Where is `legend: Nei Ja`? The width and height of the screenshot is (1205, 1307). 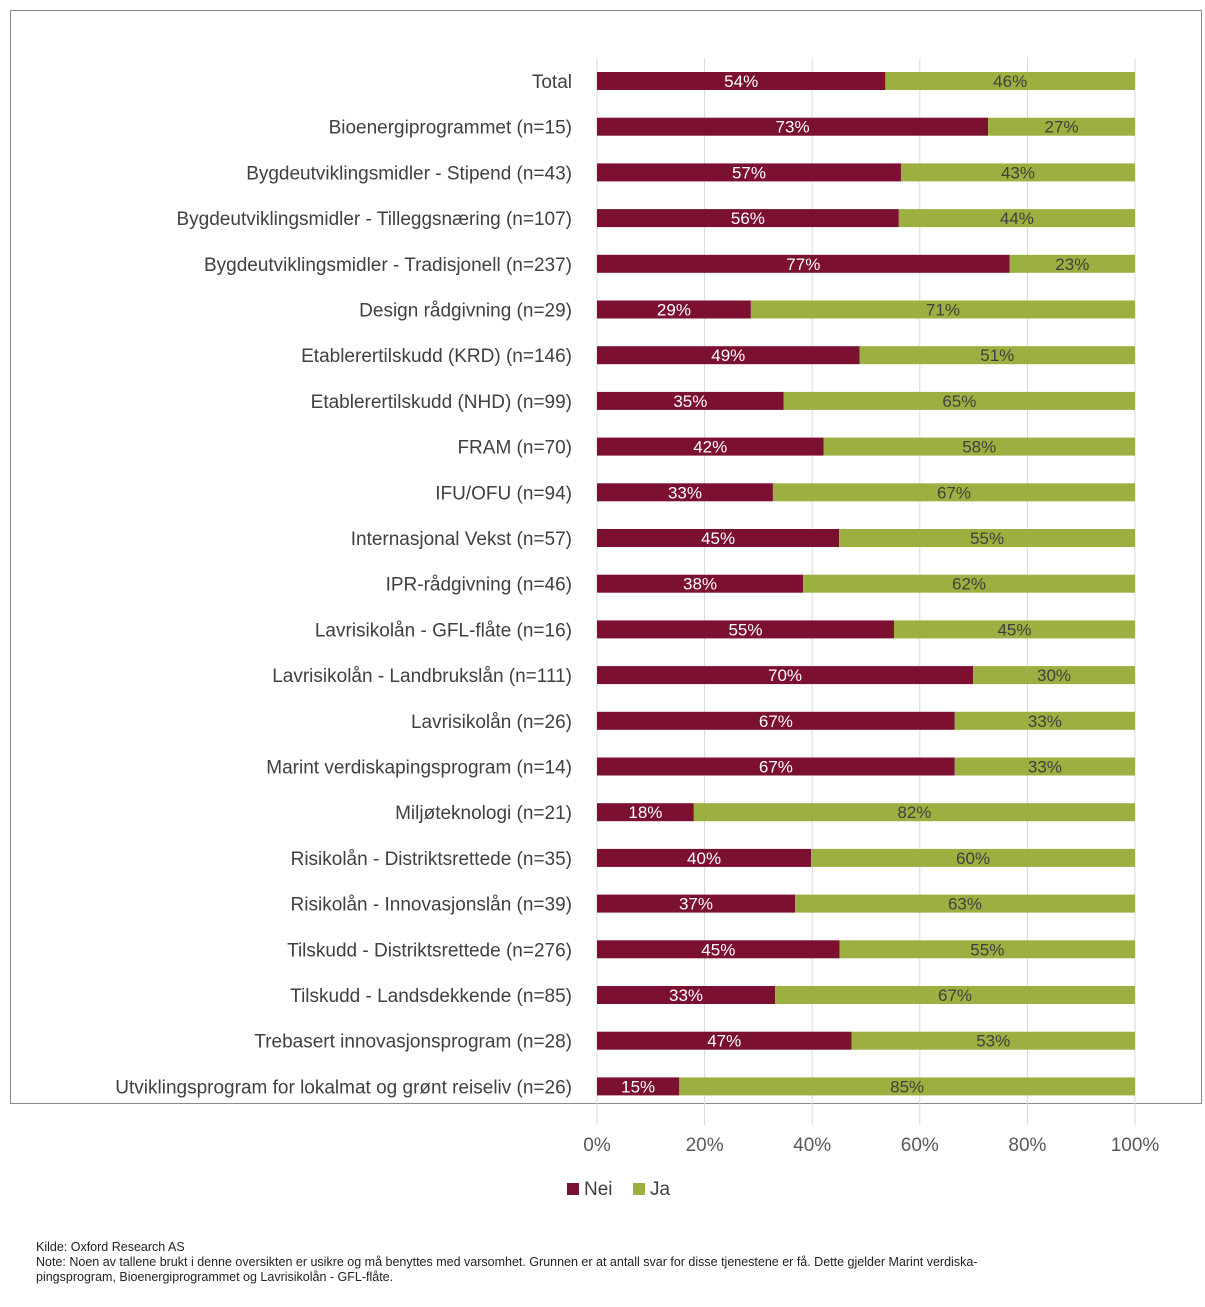 legend: Nei Ja is located at coordinates (619, 1189).